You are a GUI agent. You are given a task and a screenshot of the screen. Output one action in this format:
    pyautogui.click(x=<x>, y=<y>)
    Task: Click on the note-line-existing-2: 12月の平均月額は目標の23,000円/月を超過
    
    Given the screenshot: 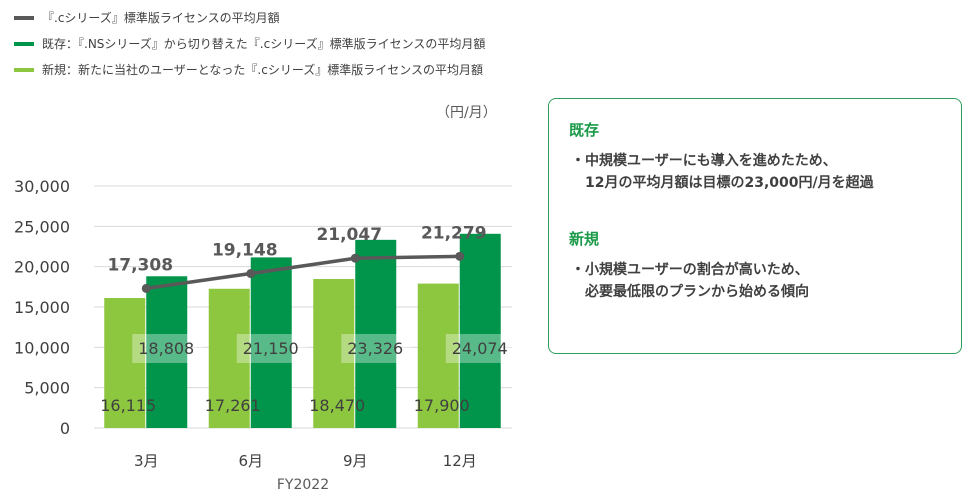 What is the action you would take?
    pyautogui.click(x=722, y=183)
    